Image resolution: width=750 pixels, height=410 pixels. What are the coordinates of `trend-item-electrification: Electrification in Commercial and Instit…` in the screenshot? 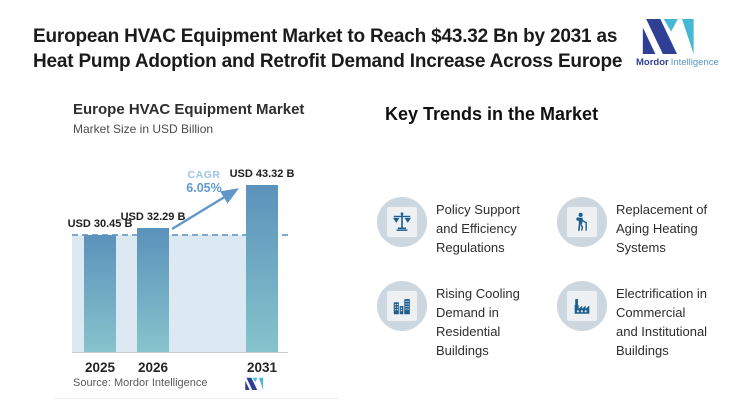 It's located at (632, 320).